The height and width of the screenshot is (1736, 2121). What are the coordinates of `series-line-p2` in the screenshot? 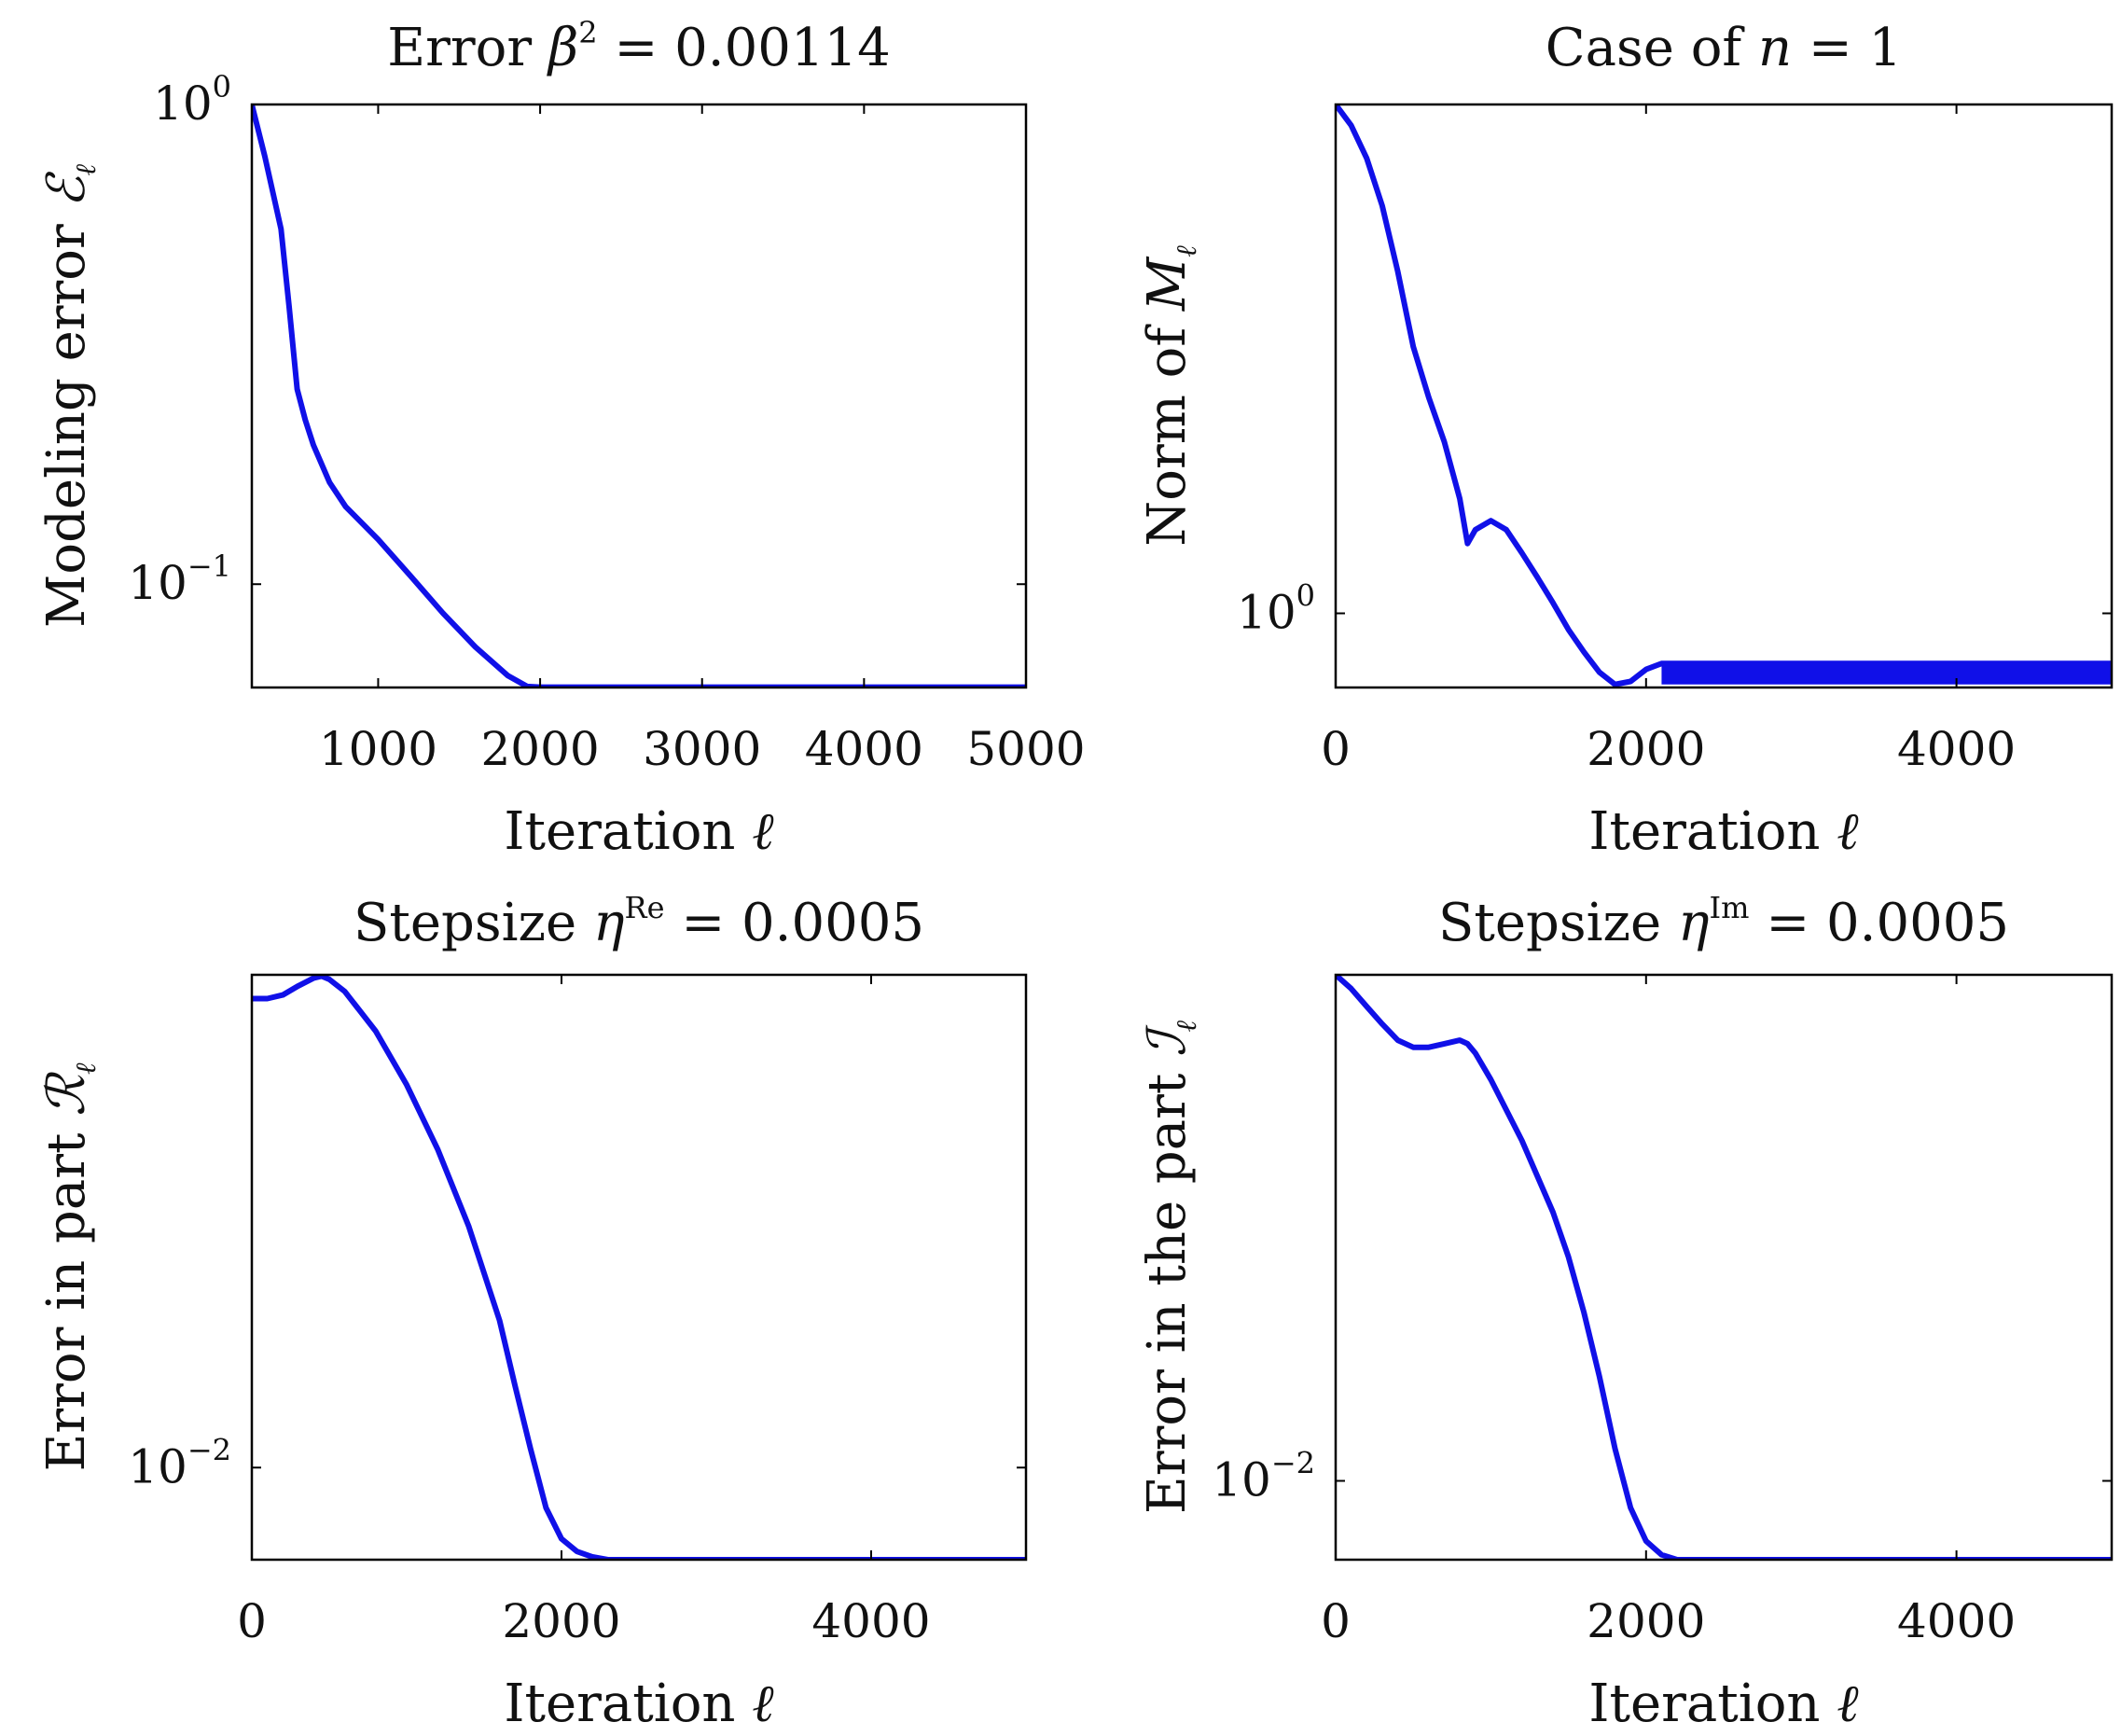 It's located at (1724, 395).